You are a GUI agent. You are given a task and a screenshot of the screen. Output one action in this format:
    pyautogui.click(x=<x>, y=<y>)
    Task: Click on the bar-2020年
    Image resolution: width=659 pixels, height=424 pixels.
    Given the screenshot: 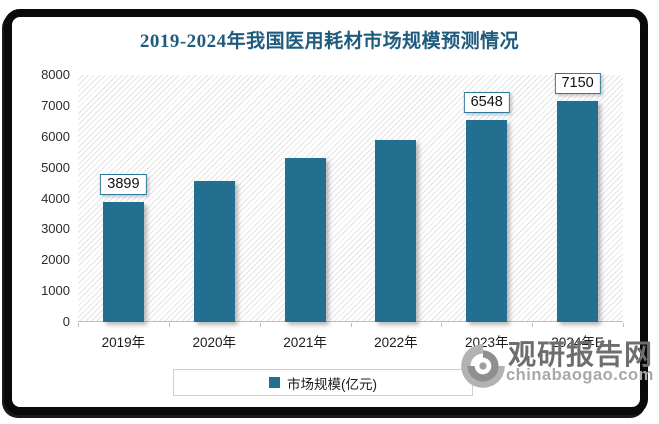 What is the action you would take?
    pyautogui.click(x=214, y=251)
    